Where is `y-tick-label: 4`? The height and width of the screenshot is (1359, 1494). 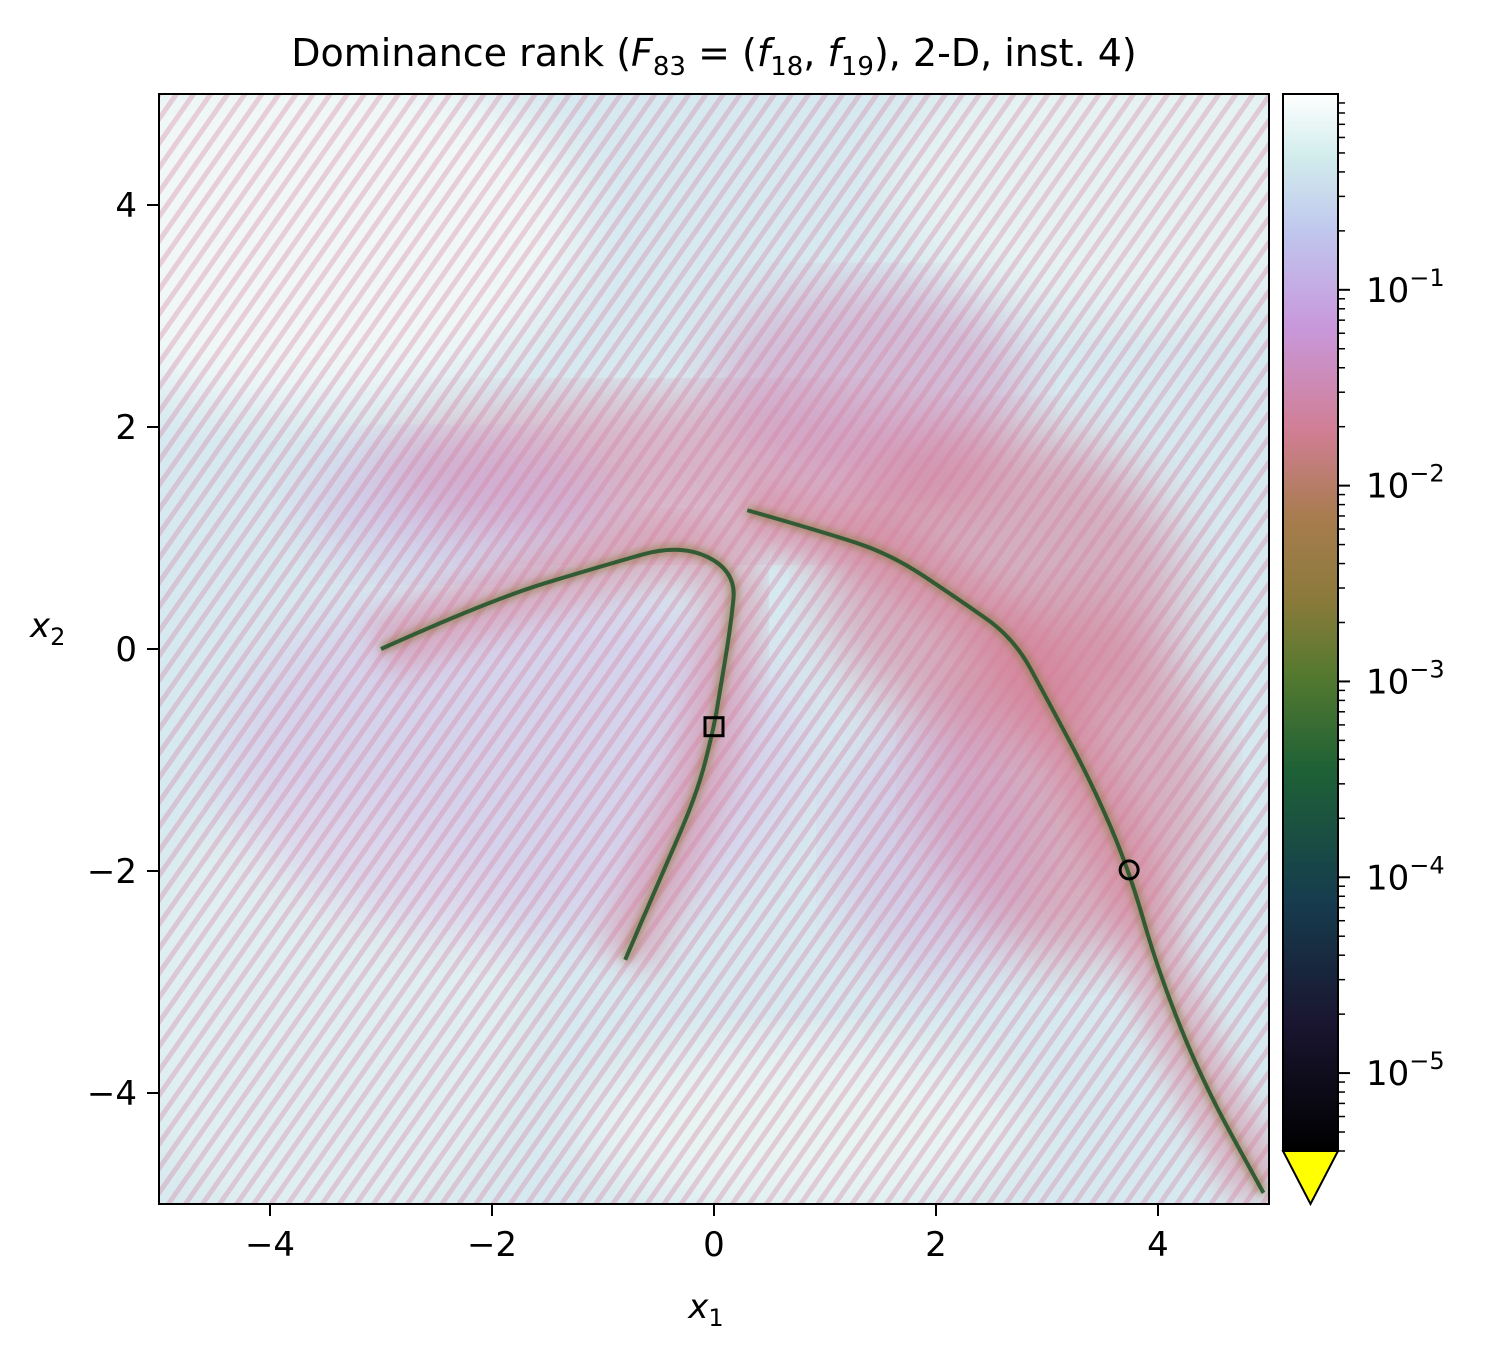 y-tick-label: 4 is located at coordinates (126, 206).